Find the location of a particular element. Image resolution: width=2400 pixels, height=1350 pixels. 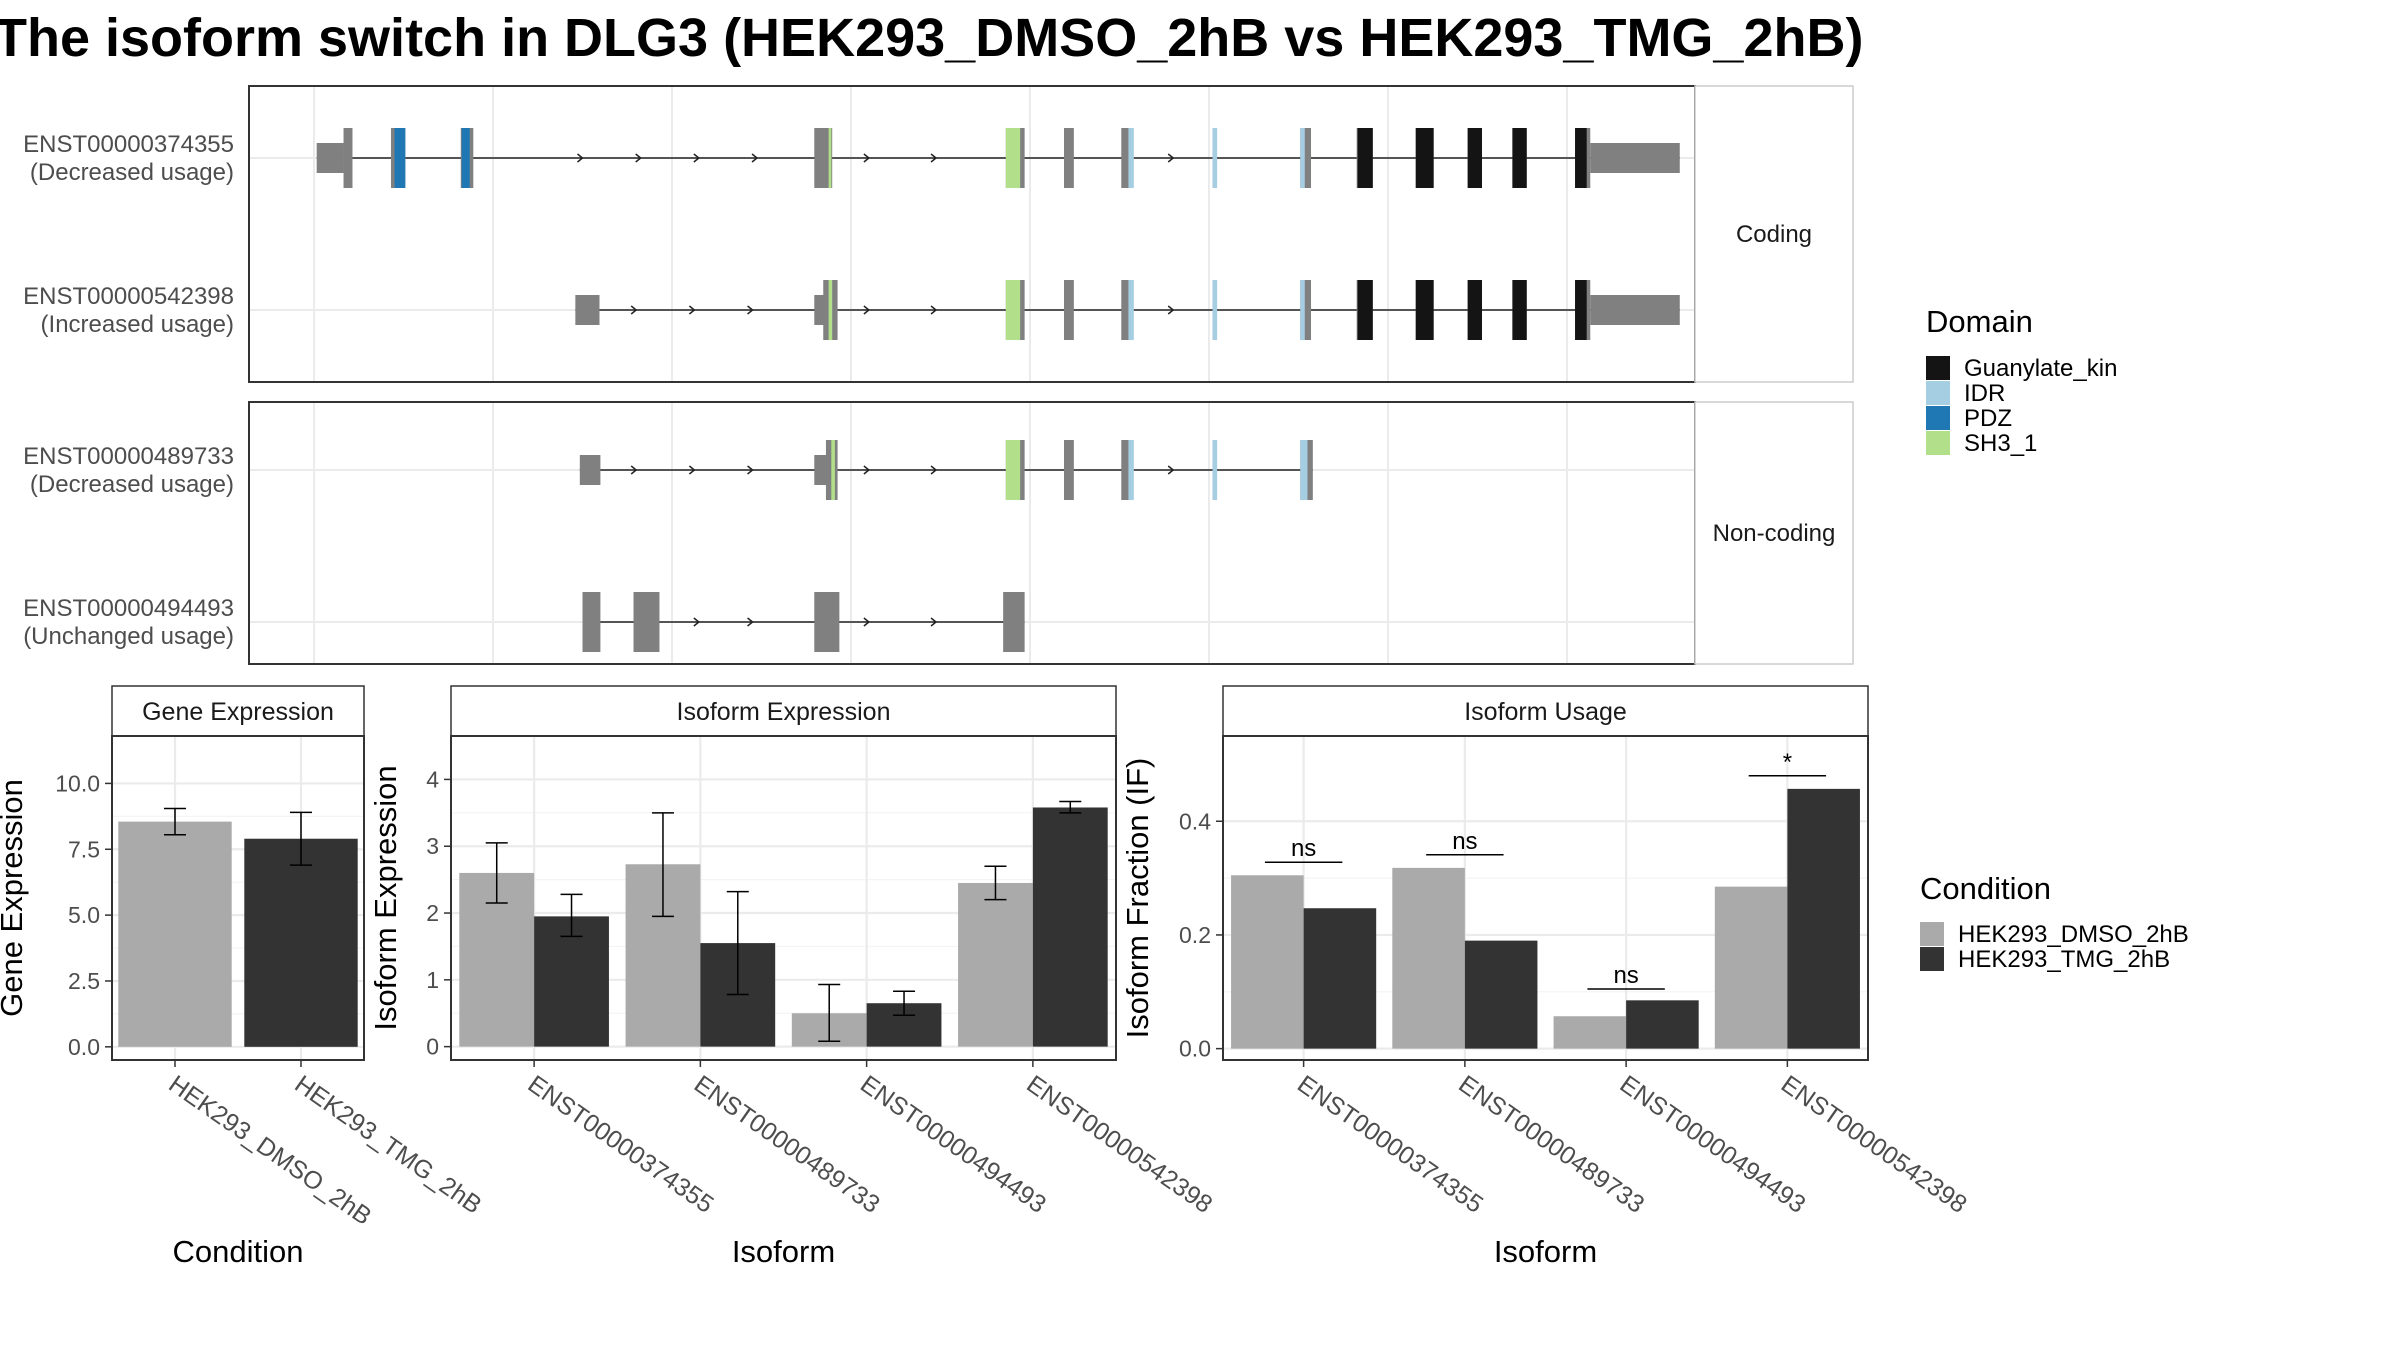

transcript-ENST00000489733: ENST00000489733(Decreased usage) is located at coordinates (668, 470).